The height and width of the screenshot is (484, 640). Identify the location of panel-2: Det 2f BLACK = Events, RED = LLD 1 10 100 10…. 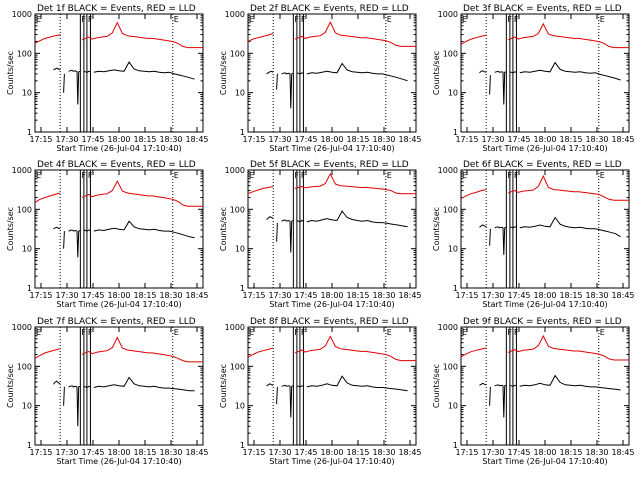
(320, 78).